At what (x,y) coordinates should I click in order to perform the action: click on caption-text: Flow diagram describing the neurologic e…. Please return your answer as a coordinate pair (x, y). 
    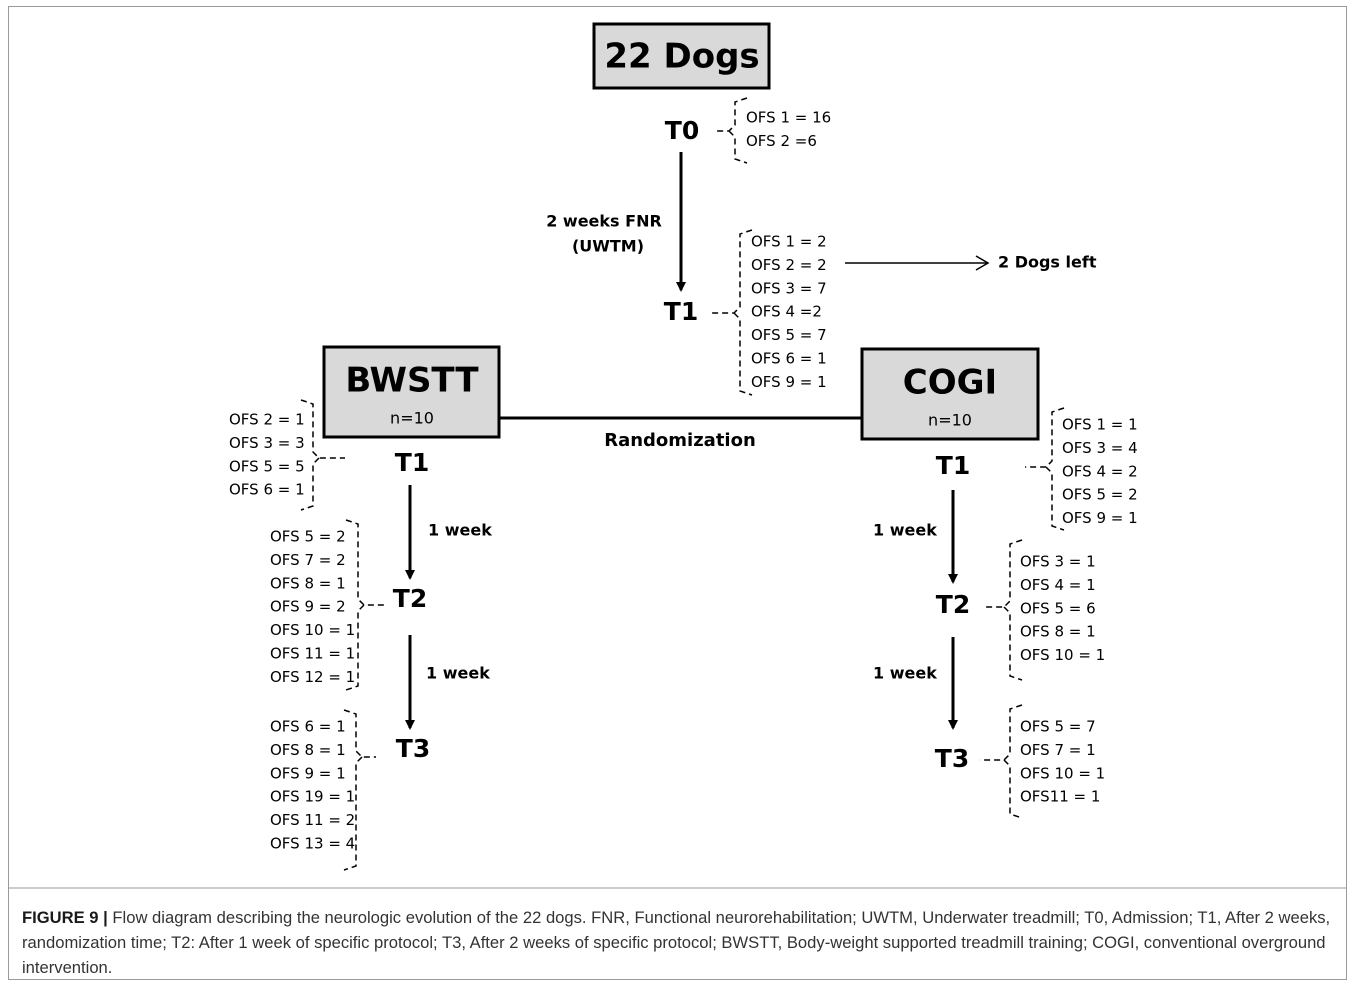
    Looking at the image, I should click on (676, 942).